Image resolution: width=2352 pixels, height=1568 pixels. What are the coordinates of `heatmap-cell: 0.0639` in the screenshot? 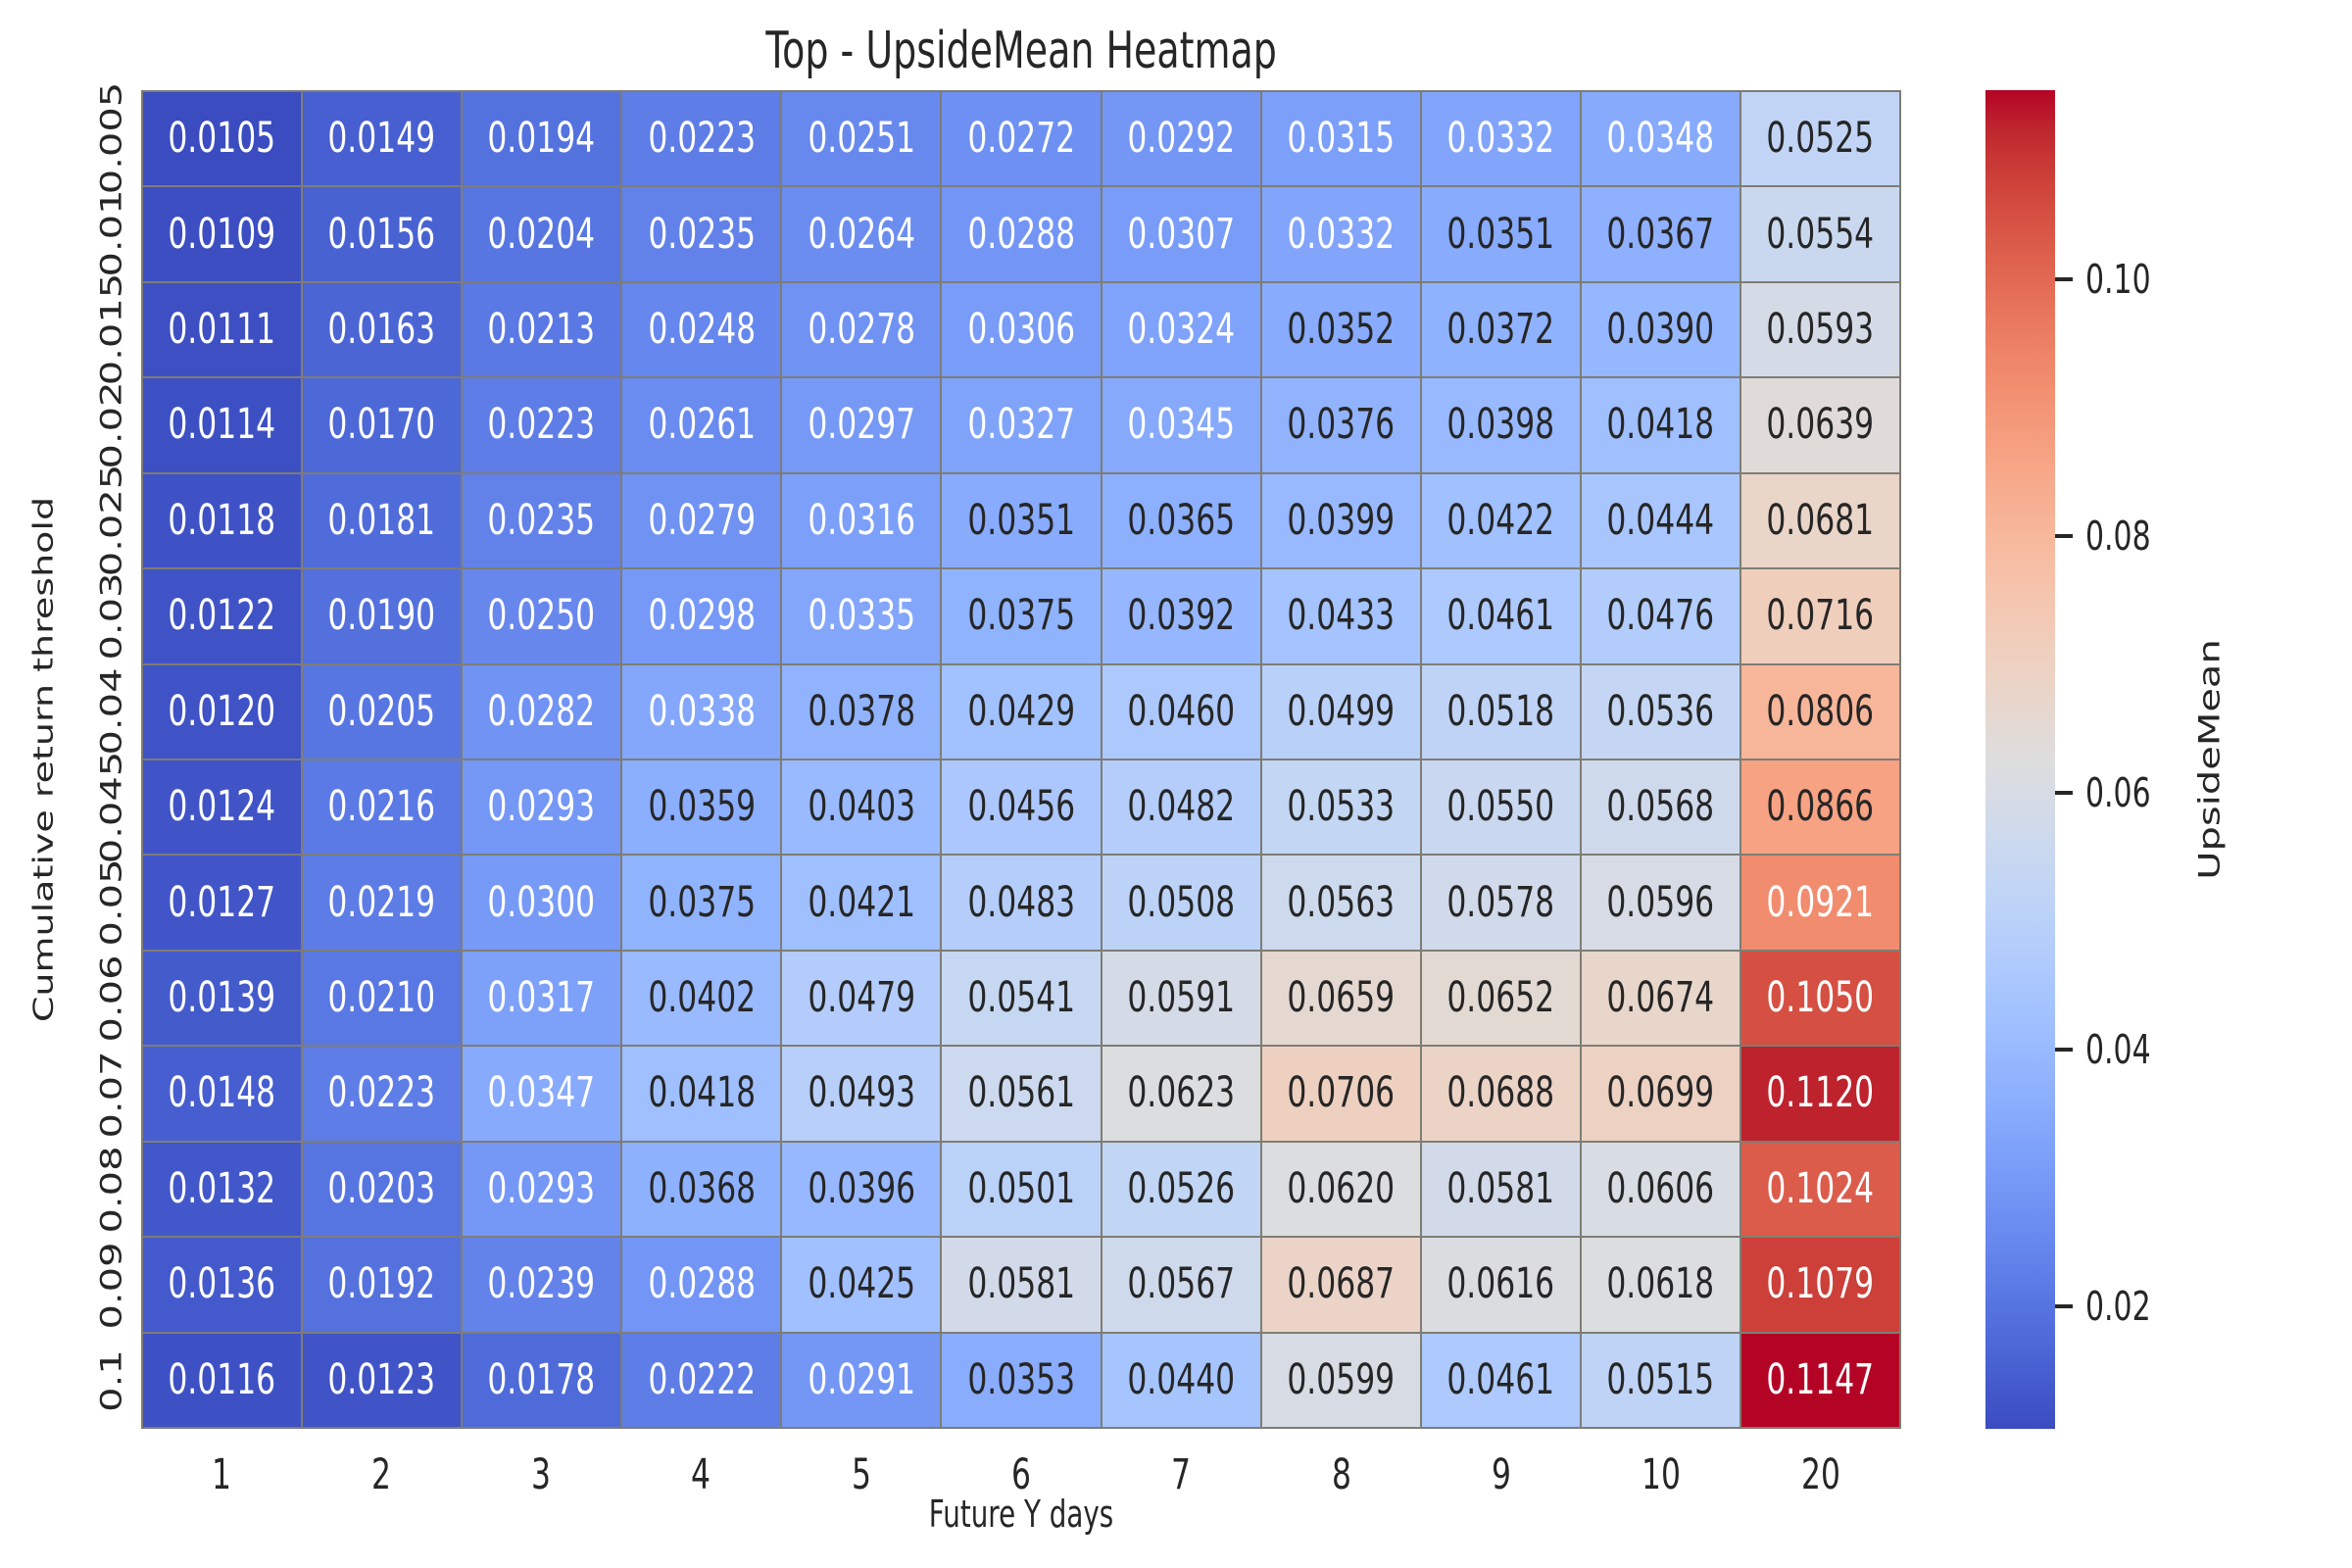 It's located at (1819, 425).